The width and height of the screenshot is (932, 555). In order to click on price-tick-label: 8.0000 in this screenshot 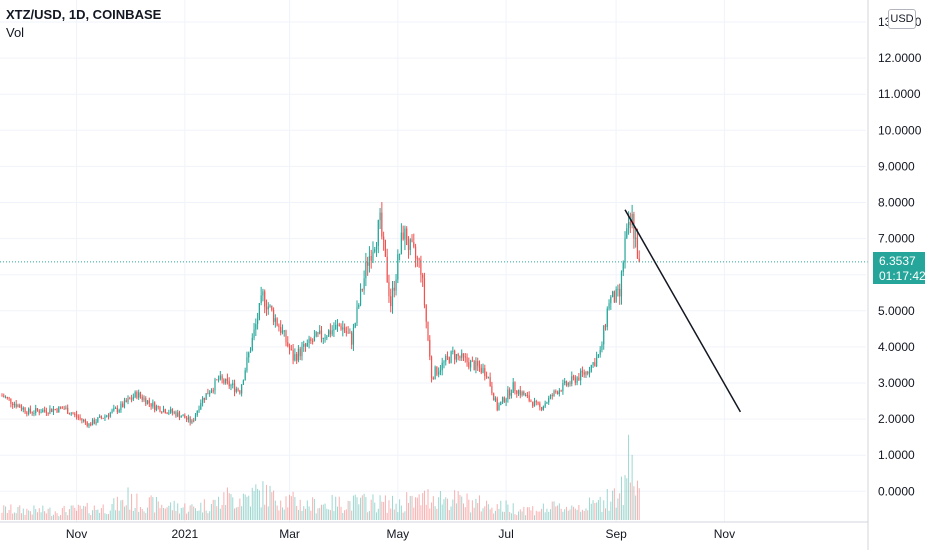, I will do `click(896, 203)`.